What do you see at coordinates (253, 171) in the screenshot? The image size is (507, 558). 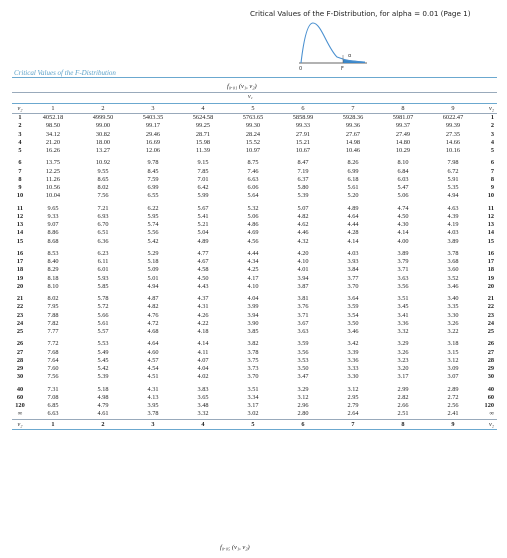 I see `table-cell: 7.46` at bounding box center [253, 171].